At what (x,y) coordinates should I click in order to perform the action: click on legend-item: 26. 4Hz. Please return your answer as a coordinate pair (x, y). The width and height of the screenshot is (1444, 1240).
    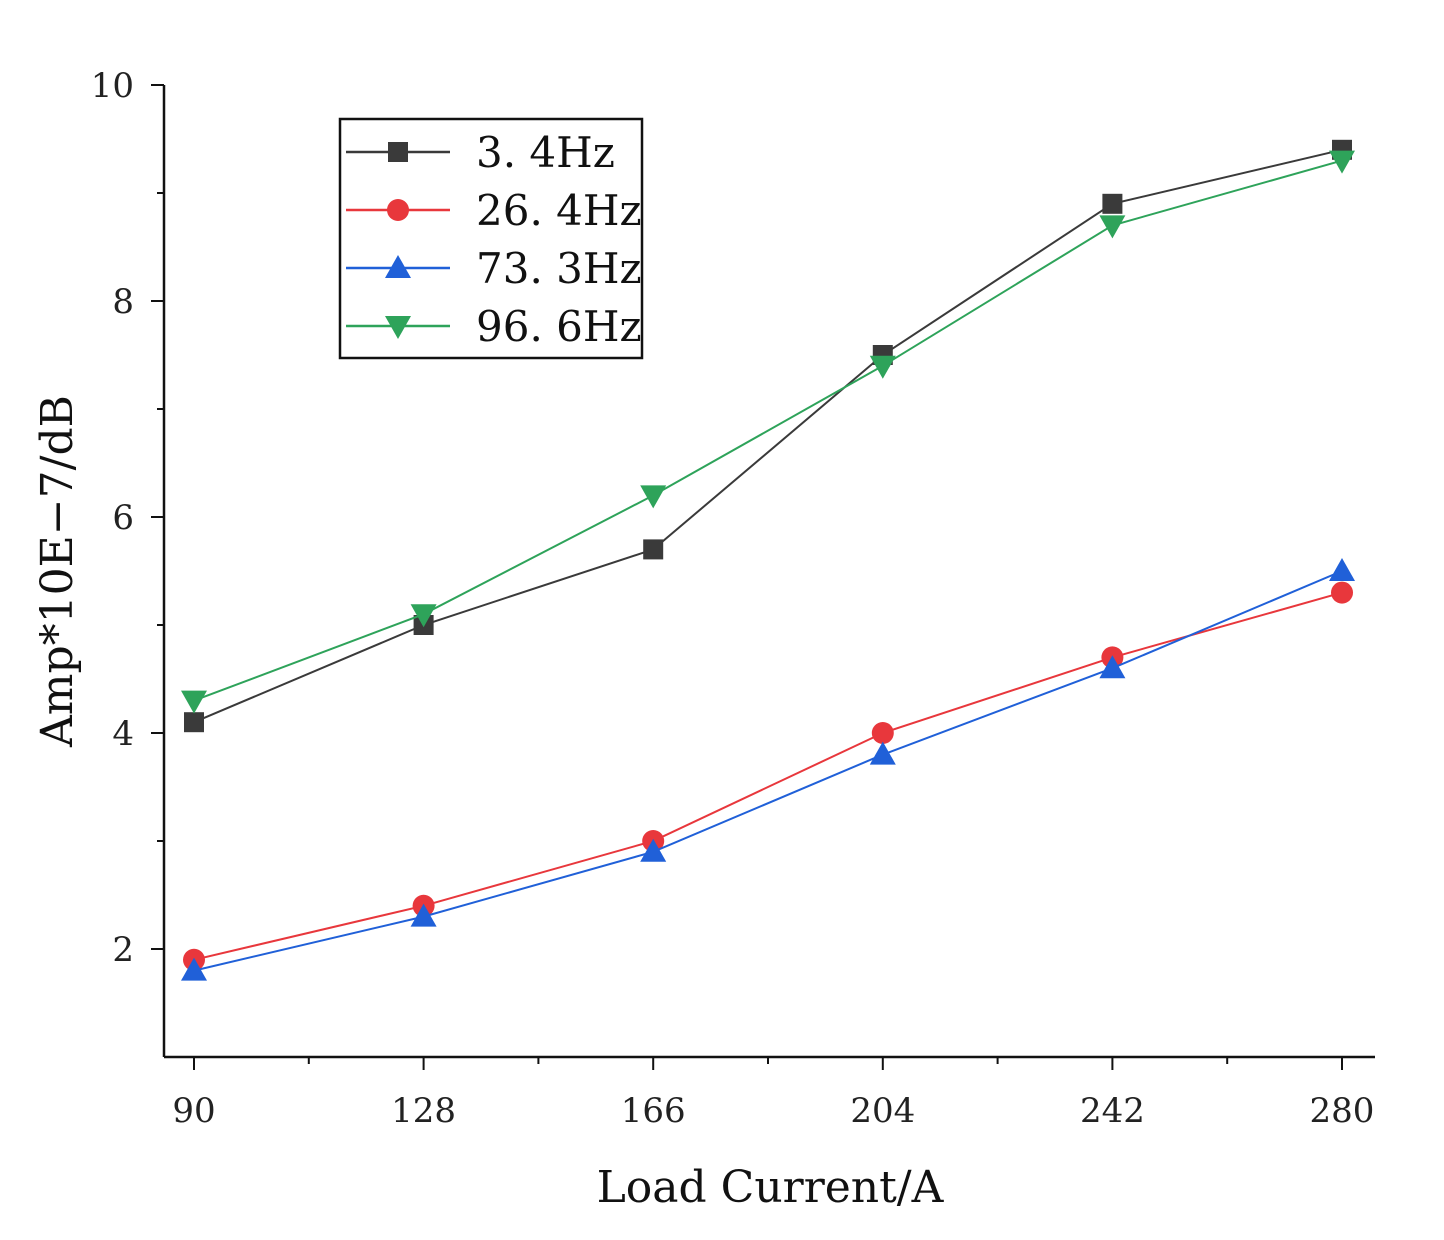
    Looking at the image, I should click on (494, 210).